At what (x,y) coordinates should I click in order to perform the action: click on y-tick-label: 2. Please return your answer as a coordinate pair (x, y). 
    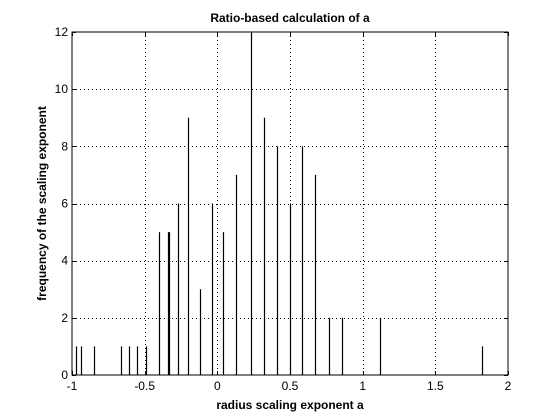
    Looking at the image, I should click on (64, 318).